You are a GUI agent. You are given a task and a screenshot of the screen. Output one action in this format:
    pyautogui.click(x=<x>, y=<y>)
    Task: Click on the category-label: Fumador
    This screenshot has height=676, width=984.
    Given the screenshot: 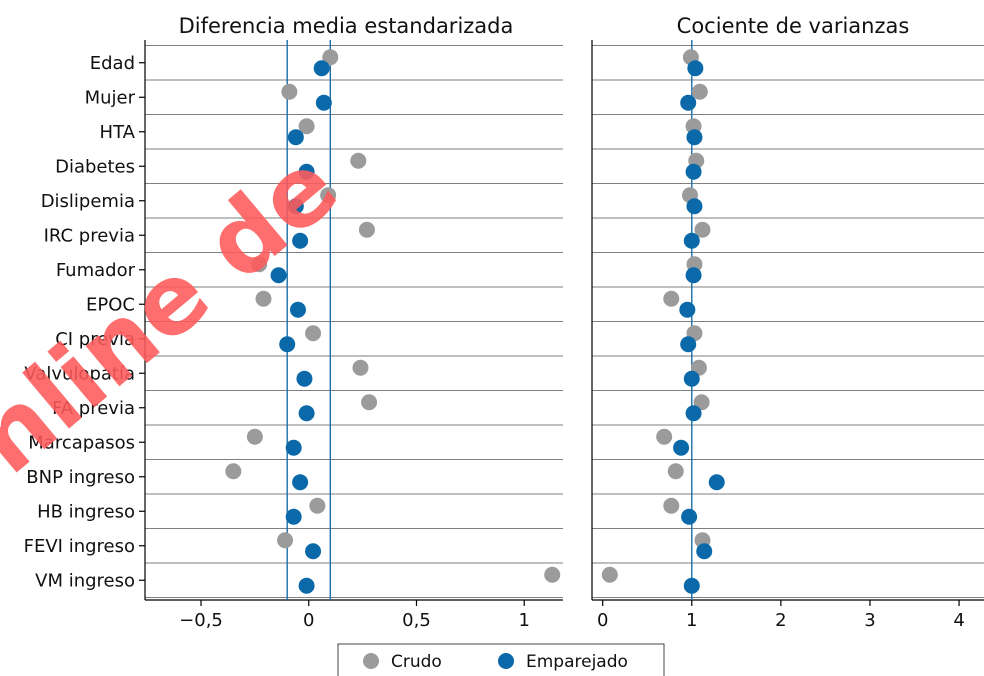 What is the action you would take?
    pyautogui.click(x=96, y=270)
    